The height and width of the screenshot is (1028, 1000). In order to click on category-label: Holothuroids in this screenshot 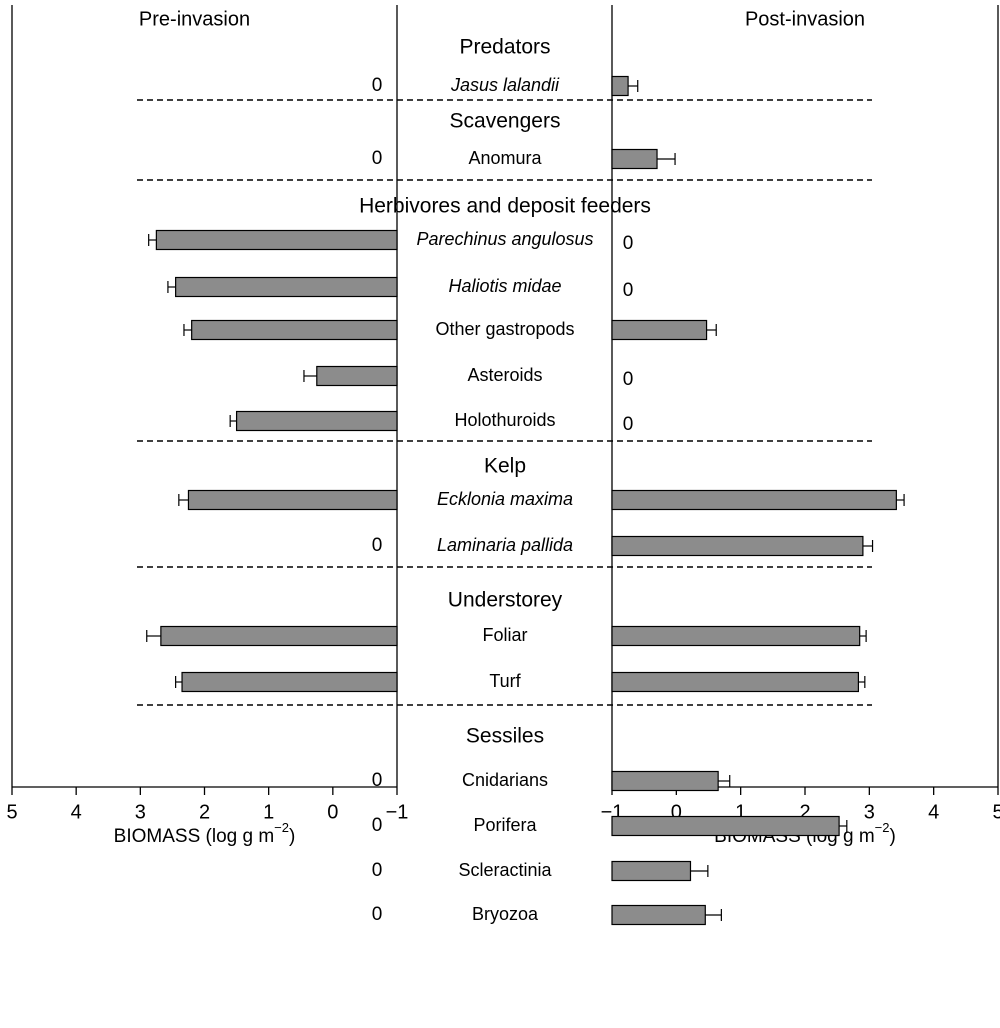, I will do `click(504, 420)`.